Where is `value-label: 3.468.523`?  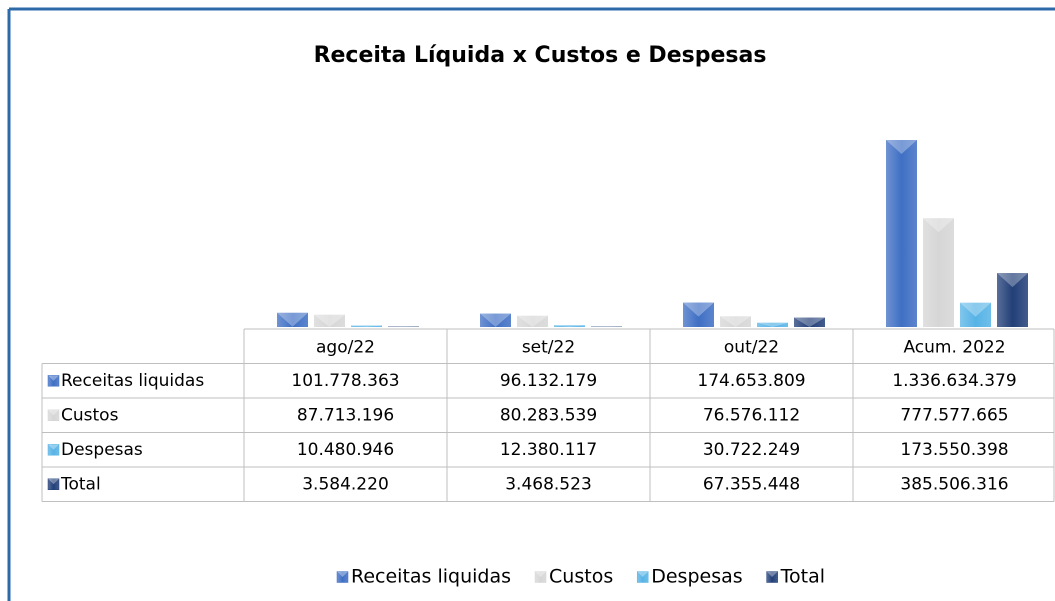 value-label: 3.468.523 is located at coordinates (548, 484).